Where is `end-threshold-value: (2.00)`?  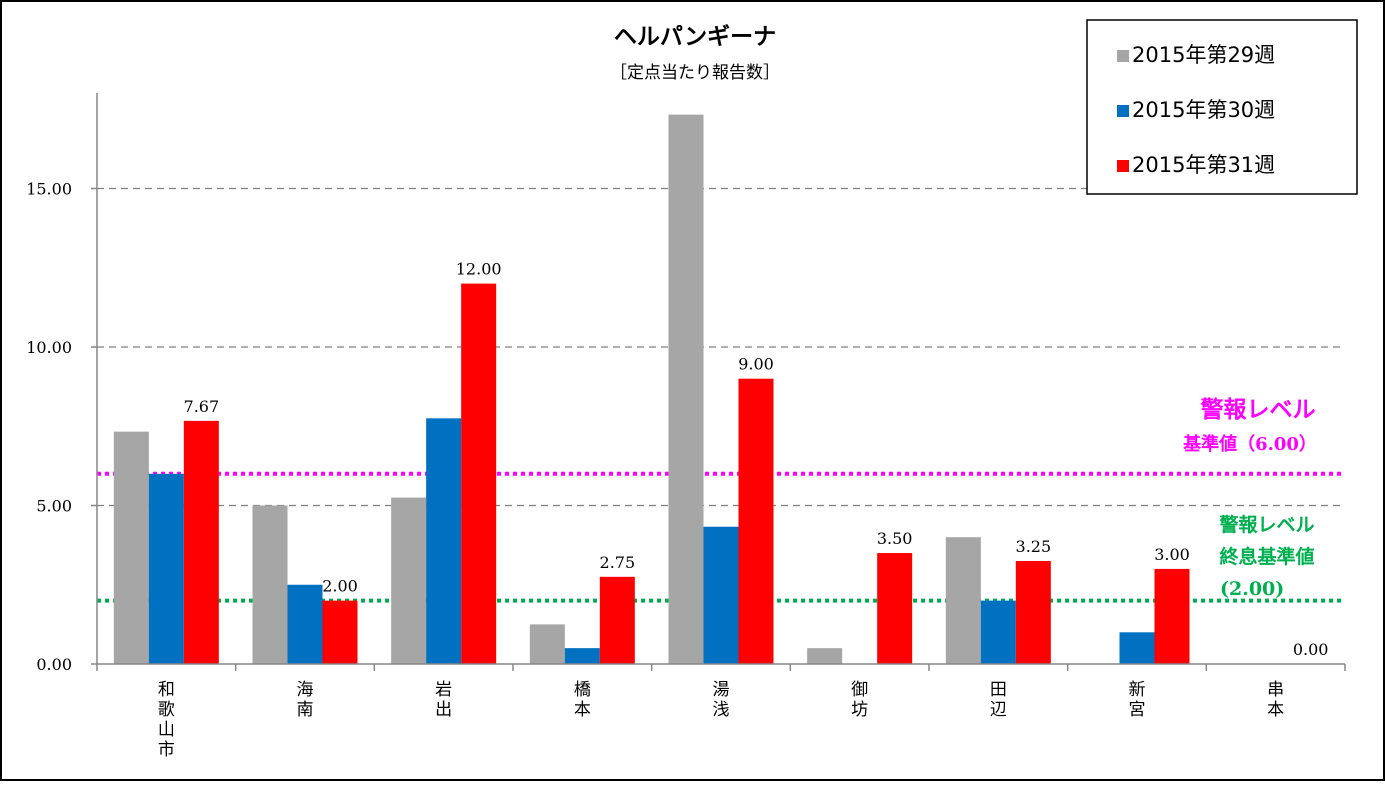 end-threshold-value: (2.00) is located at coordinates (1252, 589).